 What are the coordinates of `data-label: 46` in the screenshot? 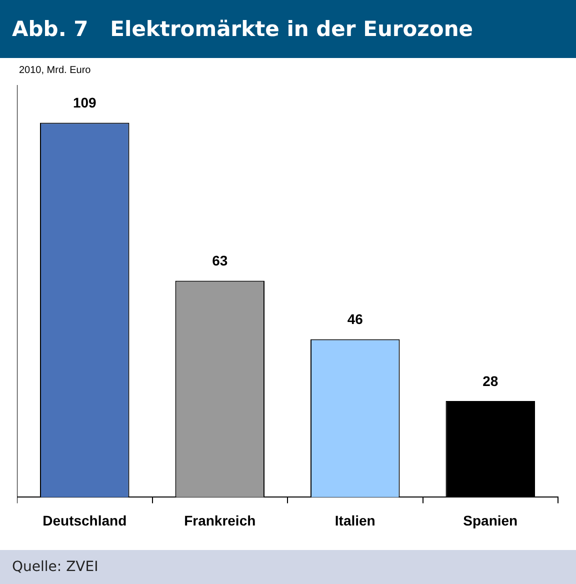 It's located at (355, 319).